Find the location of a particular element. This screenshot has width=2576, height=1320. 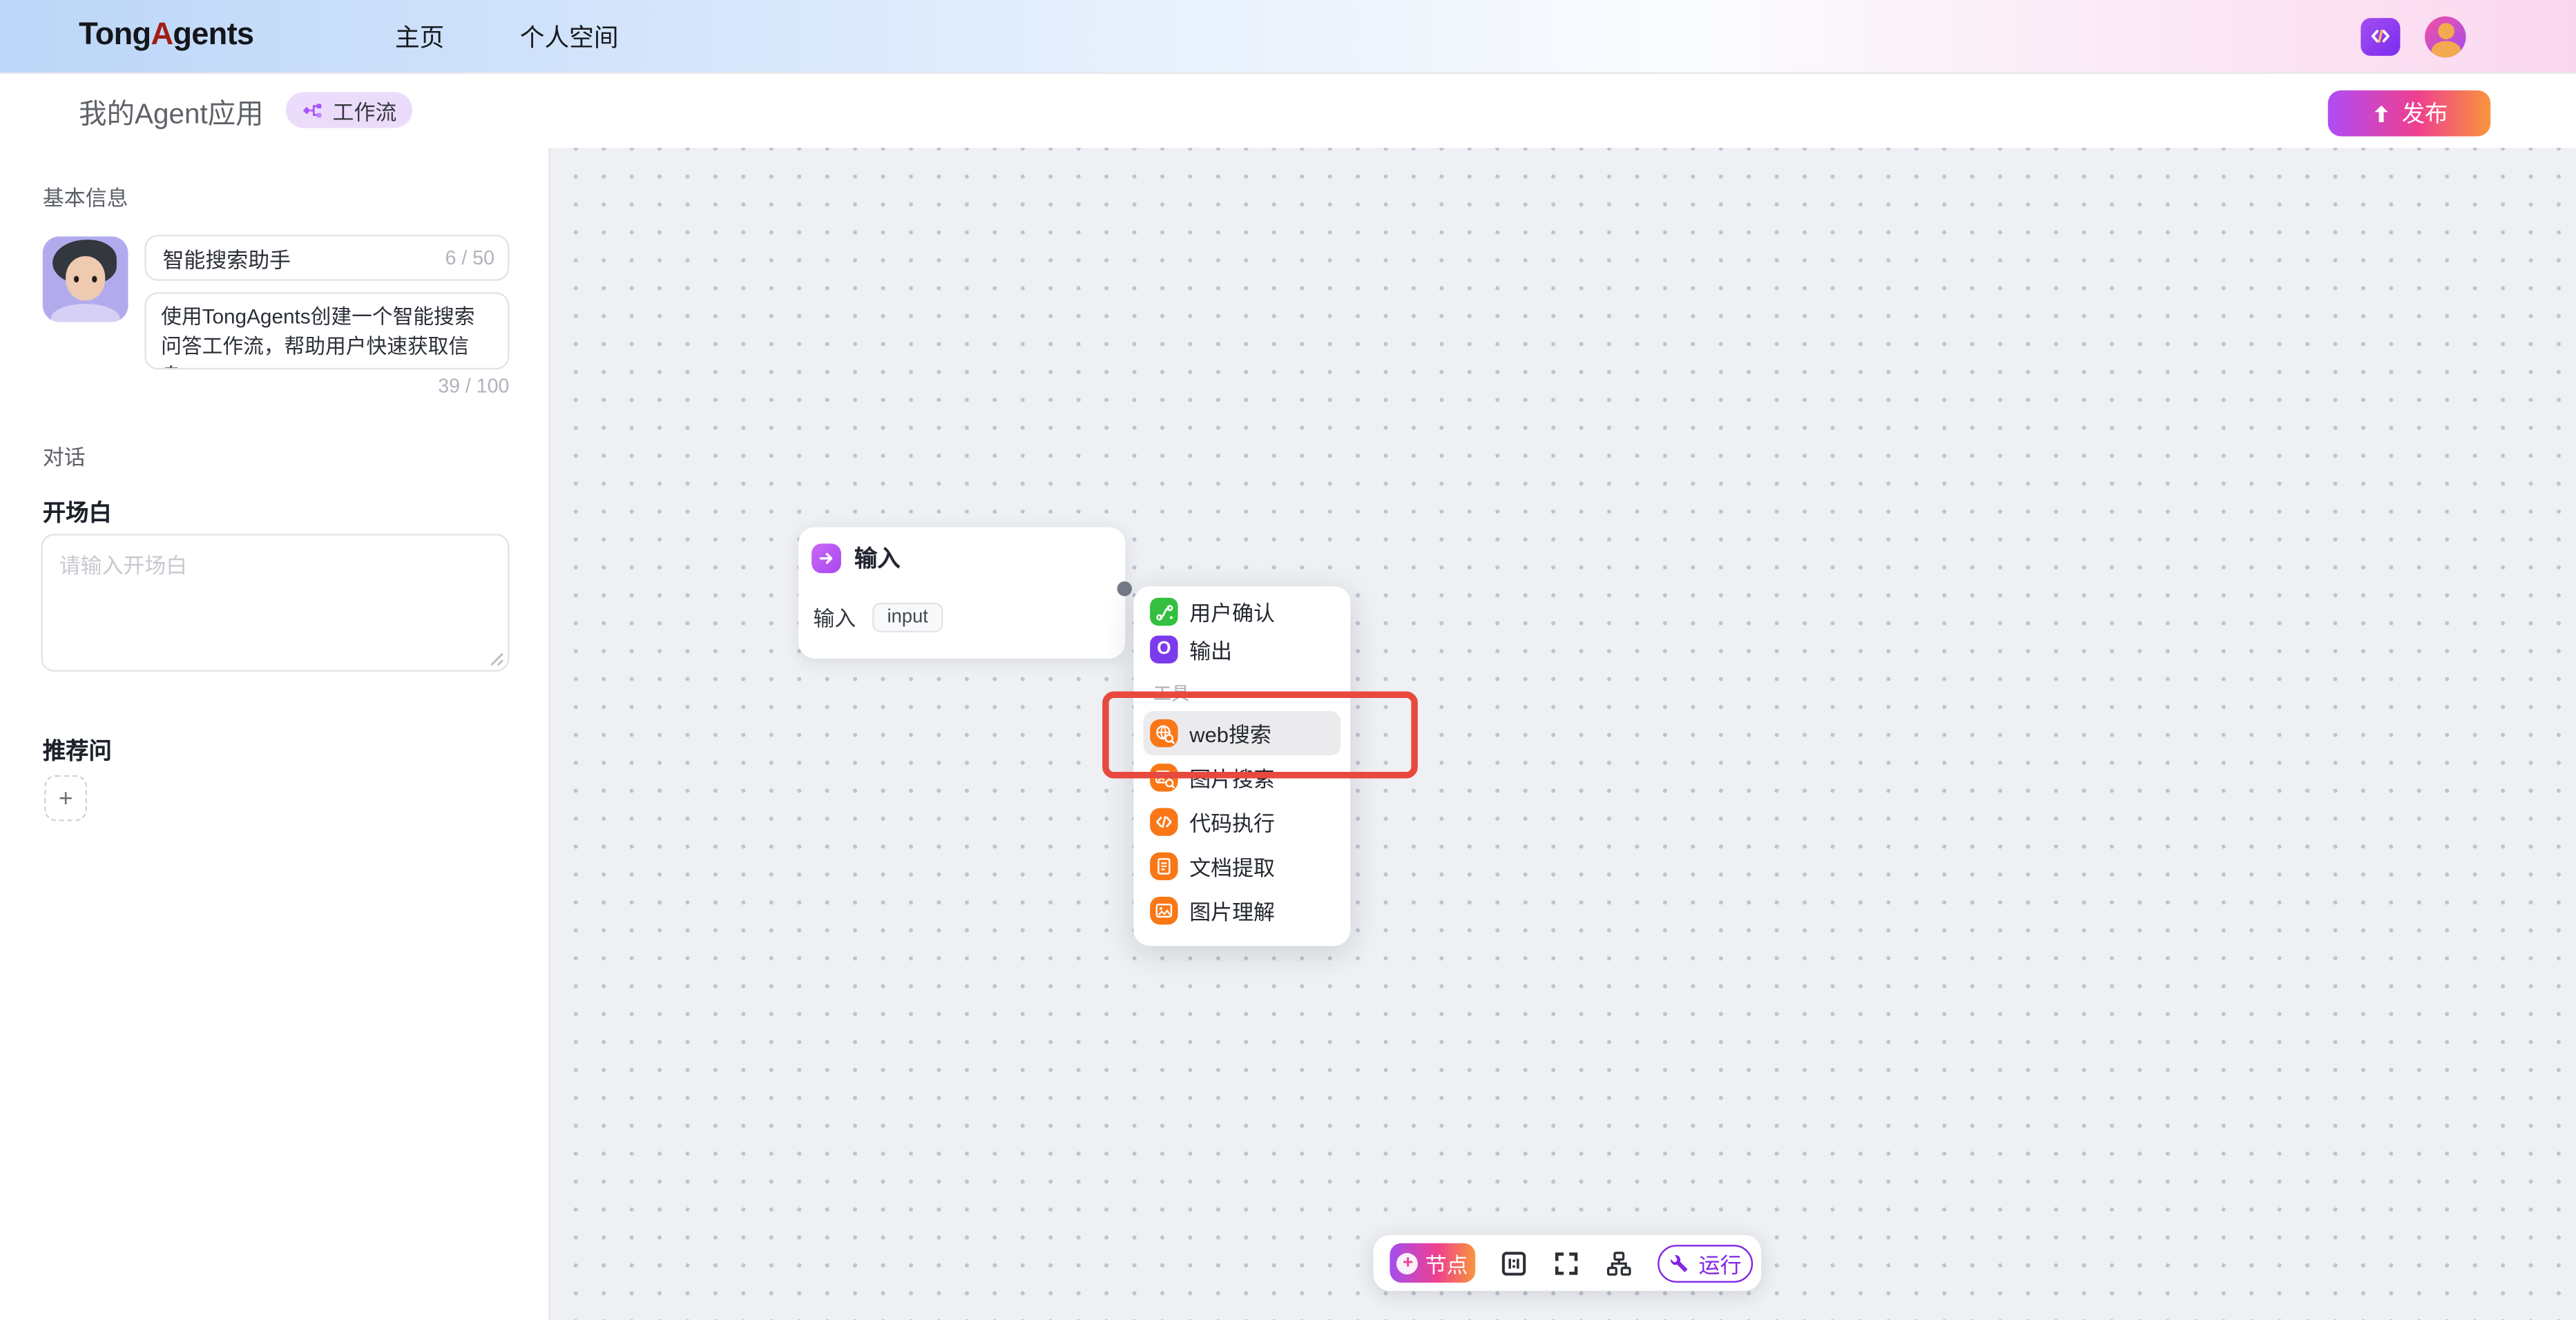

publish-arrow-icon is located at coordinates (2381, 113).